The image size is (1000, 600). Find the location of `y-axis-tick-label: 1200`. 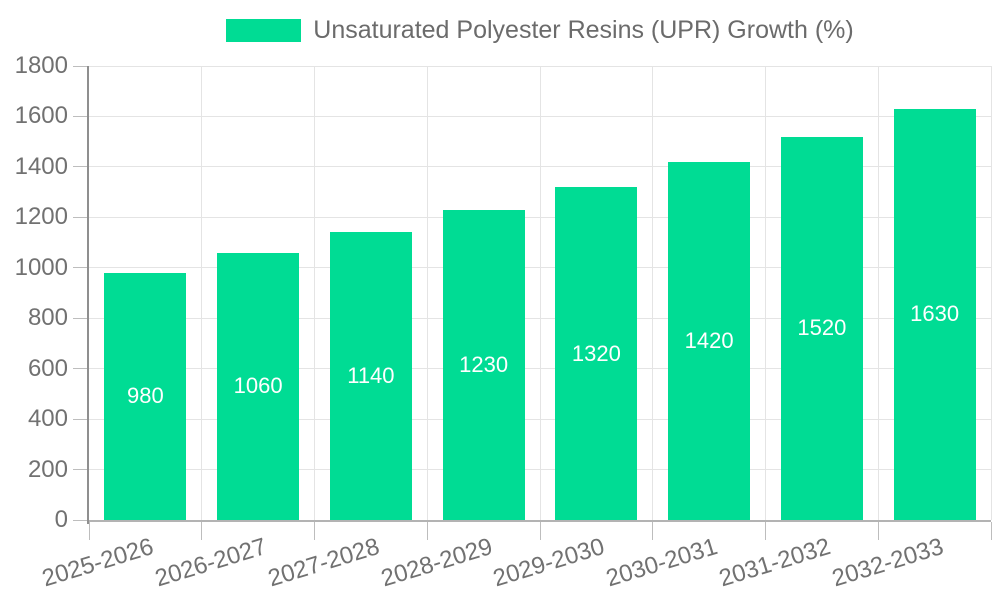

y-axis-tick-label: 1200 is located at coordinates (41, 217).